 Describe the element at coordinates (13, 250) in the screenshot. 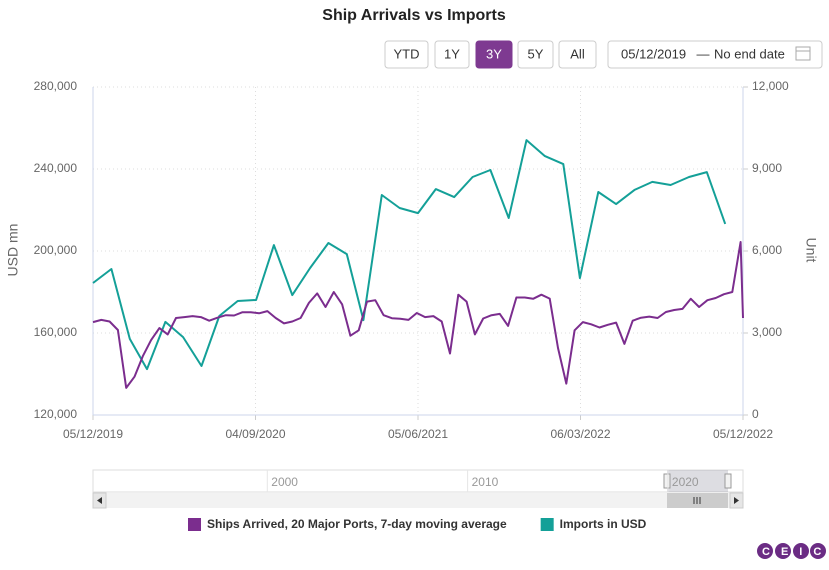

I see `y-axis-title: USD mn` at that location.